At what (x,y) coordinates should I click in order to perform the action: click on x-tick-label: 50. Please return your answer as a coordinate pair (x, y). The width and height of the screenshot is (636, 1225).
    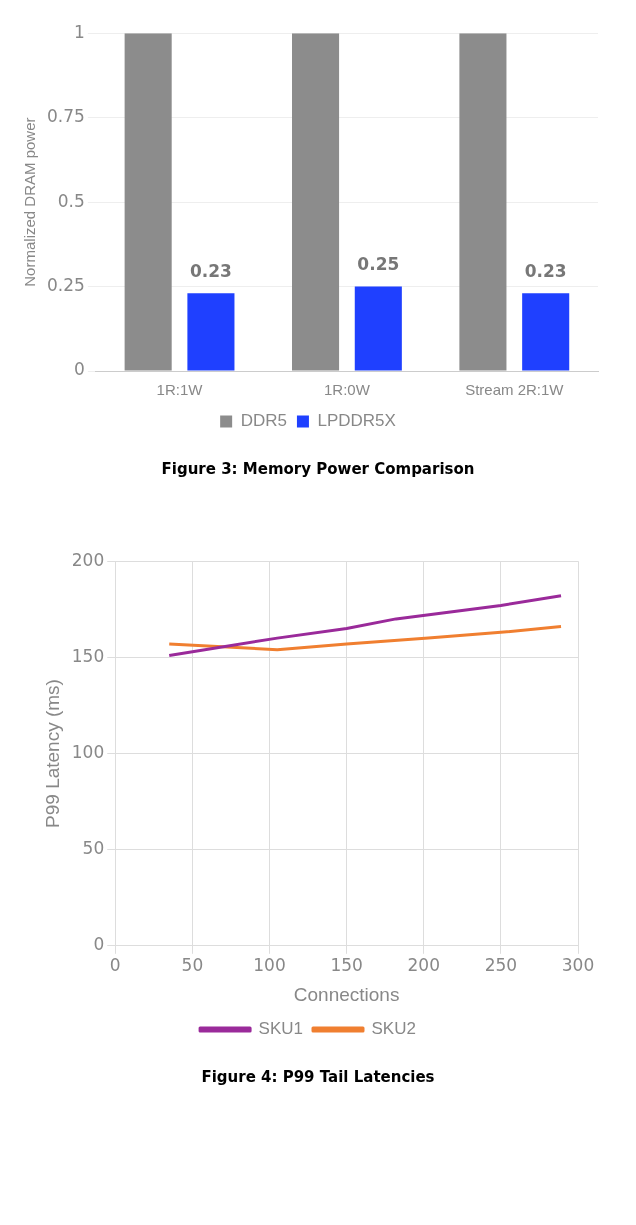
    Looking at the image, I should click on (192, 965).